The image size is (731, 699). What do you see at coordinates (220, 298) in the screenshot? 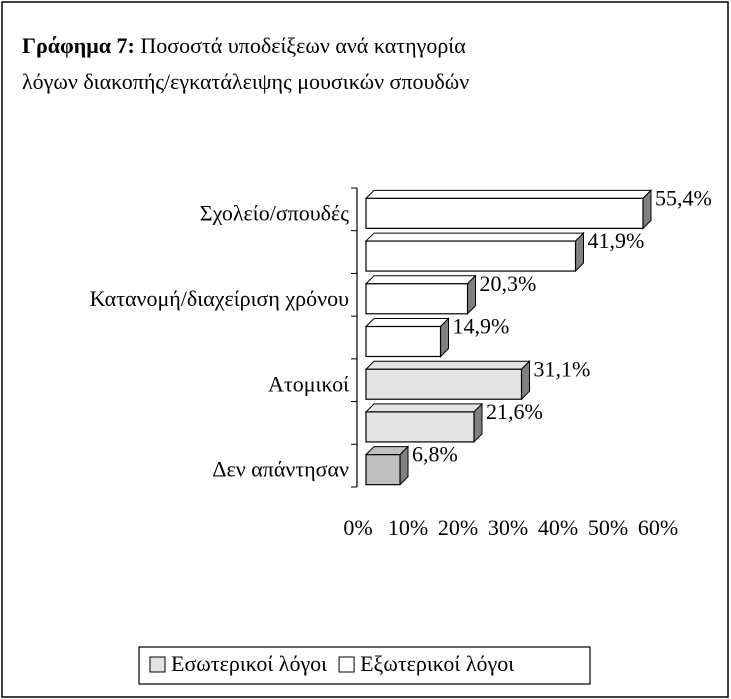
I see `y-tick-label: Κατανομή/διαχείριση χρόνου` at bounding box center [220, 298].